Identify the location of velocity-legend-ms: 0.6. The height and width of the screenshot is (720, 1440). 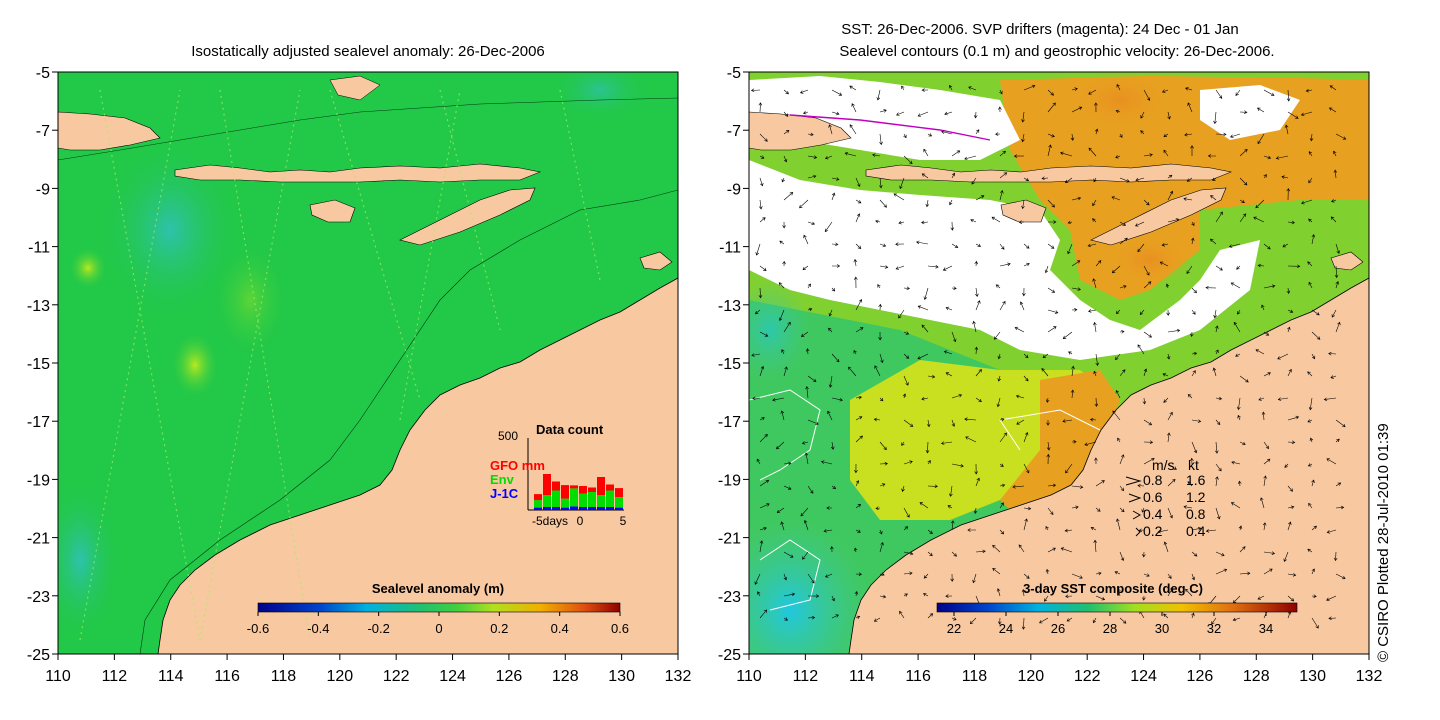
(1153, 497).